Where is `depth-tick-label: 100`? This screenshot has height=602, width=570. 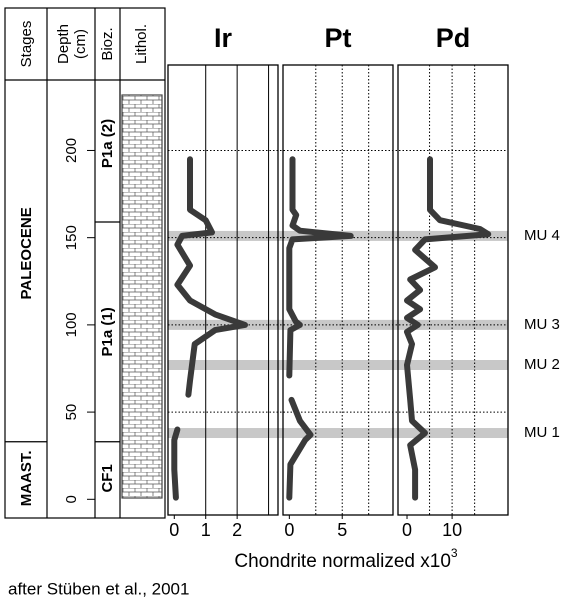
depth-tick-label: 100 is located at coordinates (71, 324).